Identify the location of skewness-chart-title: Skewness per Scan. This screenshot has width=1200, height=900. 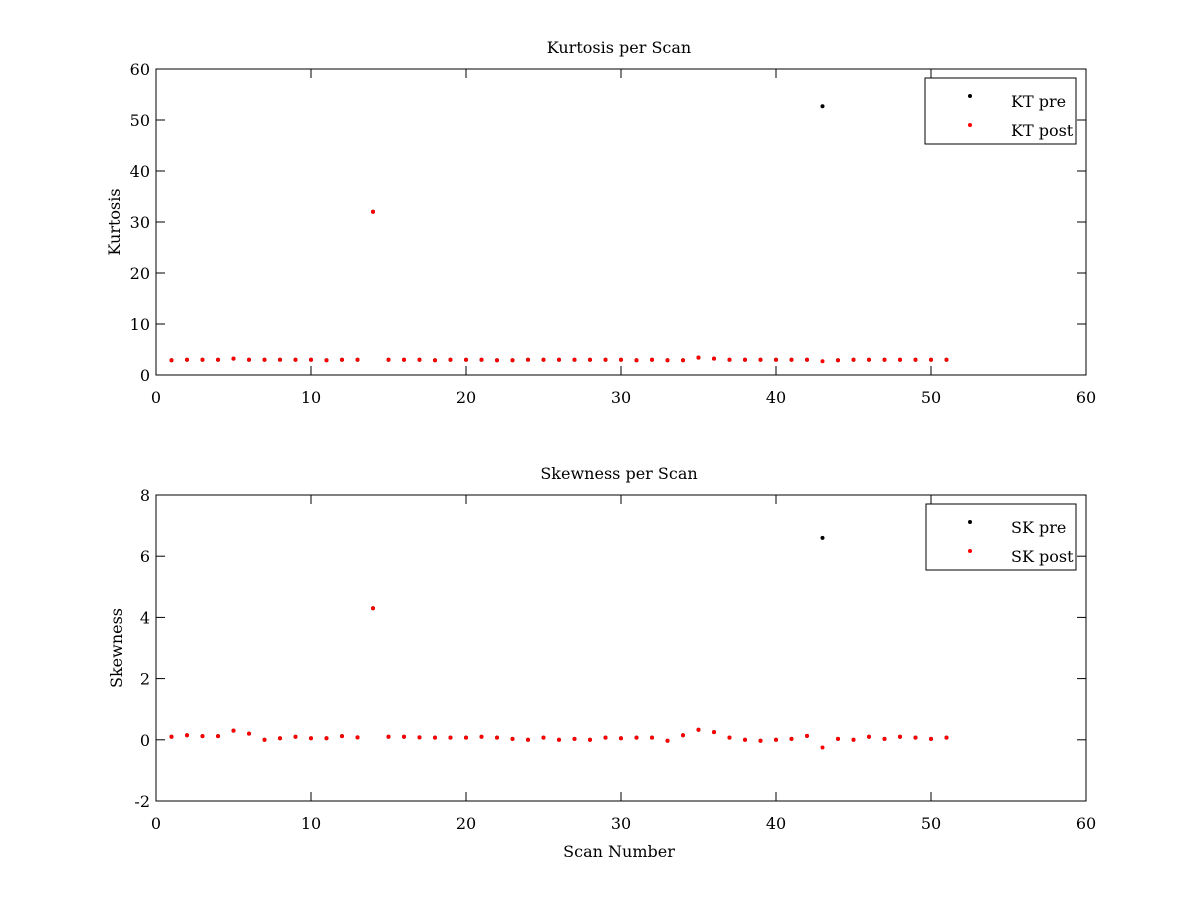
(618, 473).